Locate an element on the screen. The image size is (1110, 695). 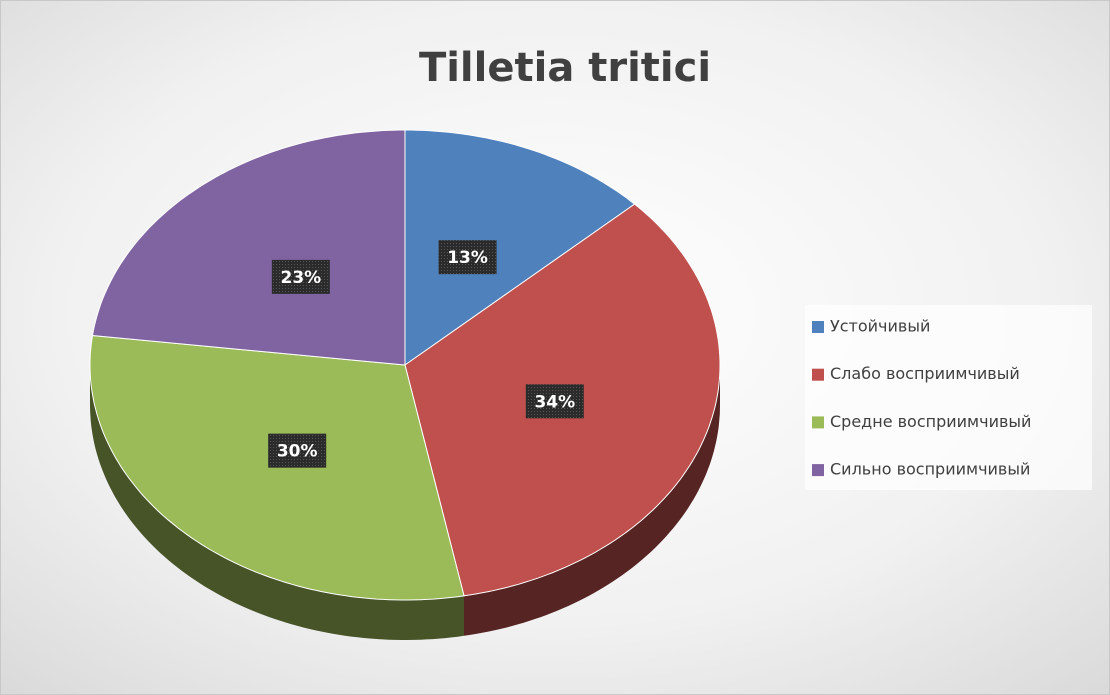
data-label: 23% is located at coordinates (300, 278).